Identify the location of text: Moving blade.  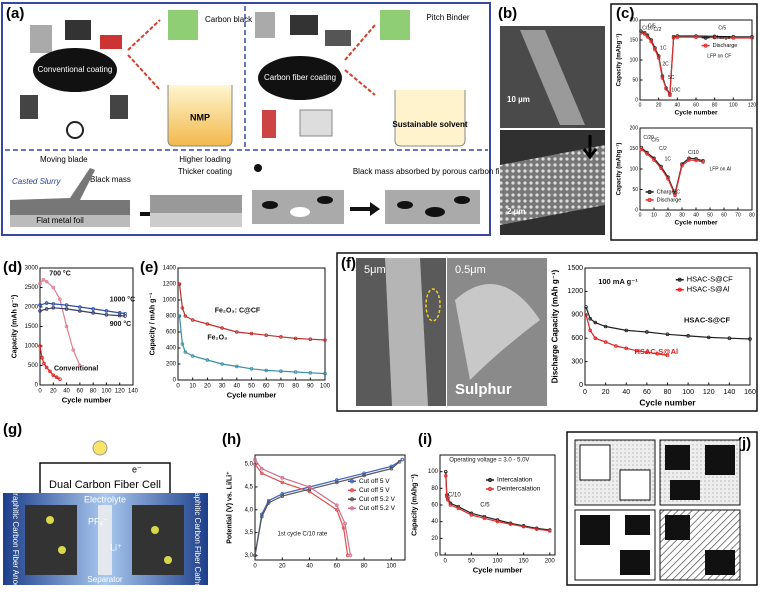
(64, 159).